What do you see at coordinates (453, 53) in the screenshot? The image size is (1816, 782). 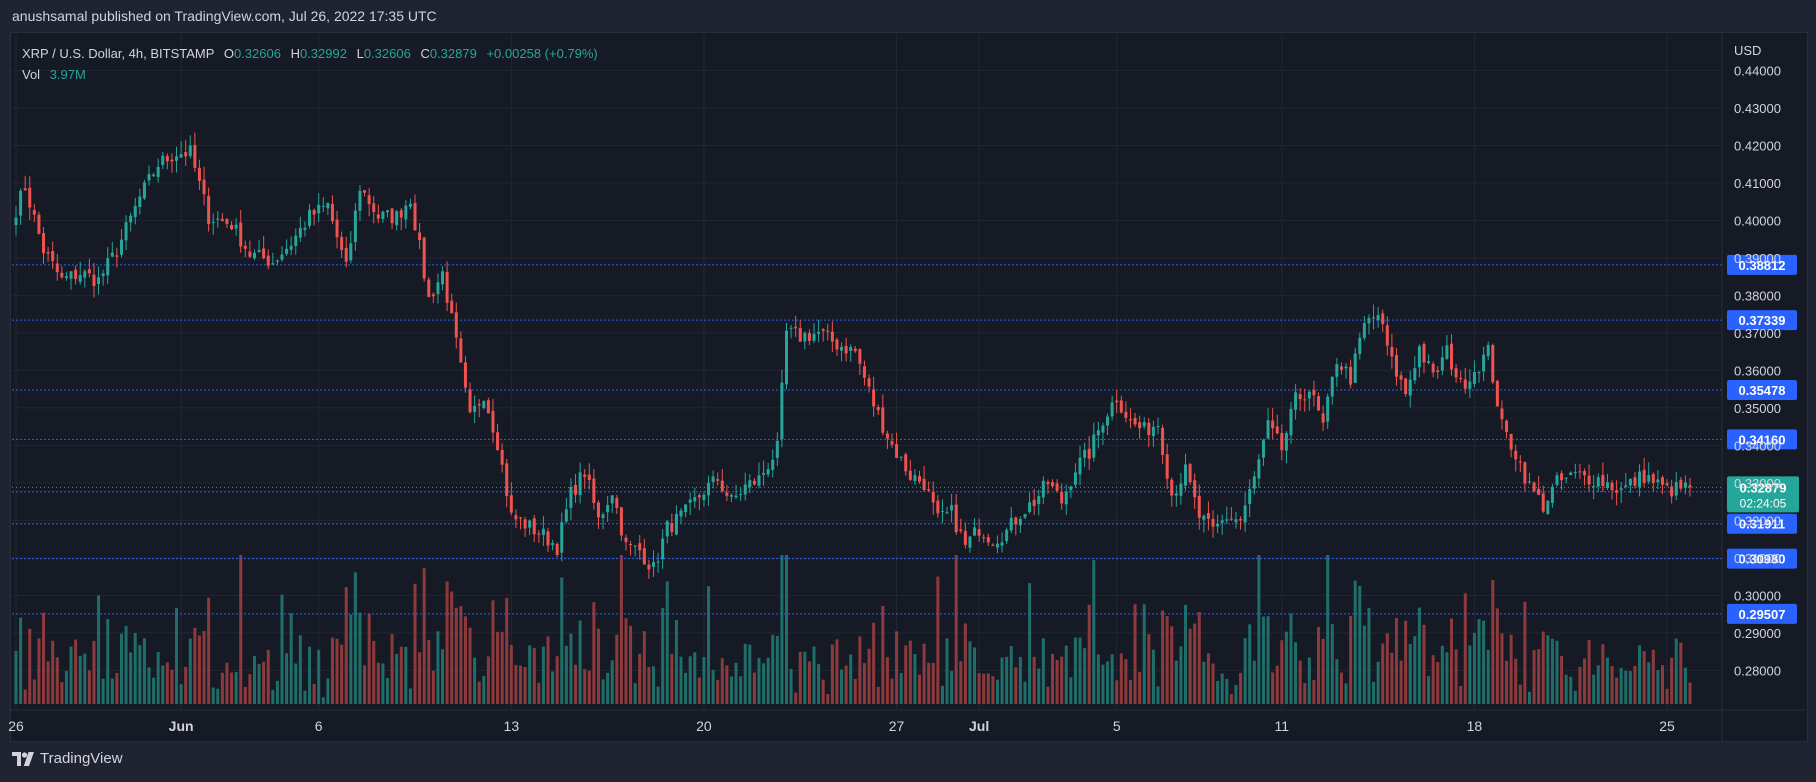 I see `close-value: 0.32879` at bounding box center [453, 53].